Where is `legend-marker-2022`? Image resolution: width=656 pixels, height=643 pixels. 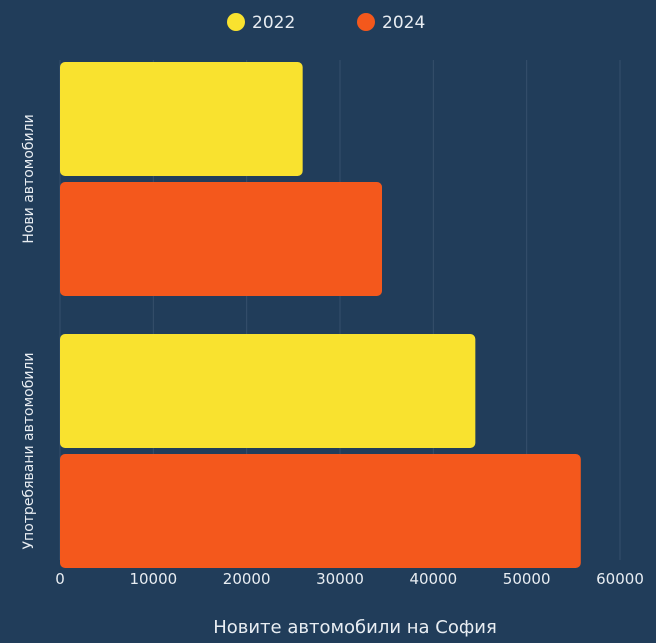 legend-marker-2022 is located at coordinates (236, 22).